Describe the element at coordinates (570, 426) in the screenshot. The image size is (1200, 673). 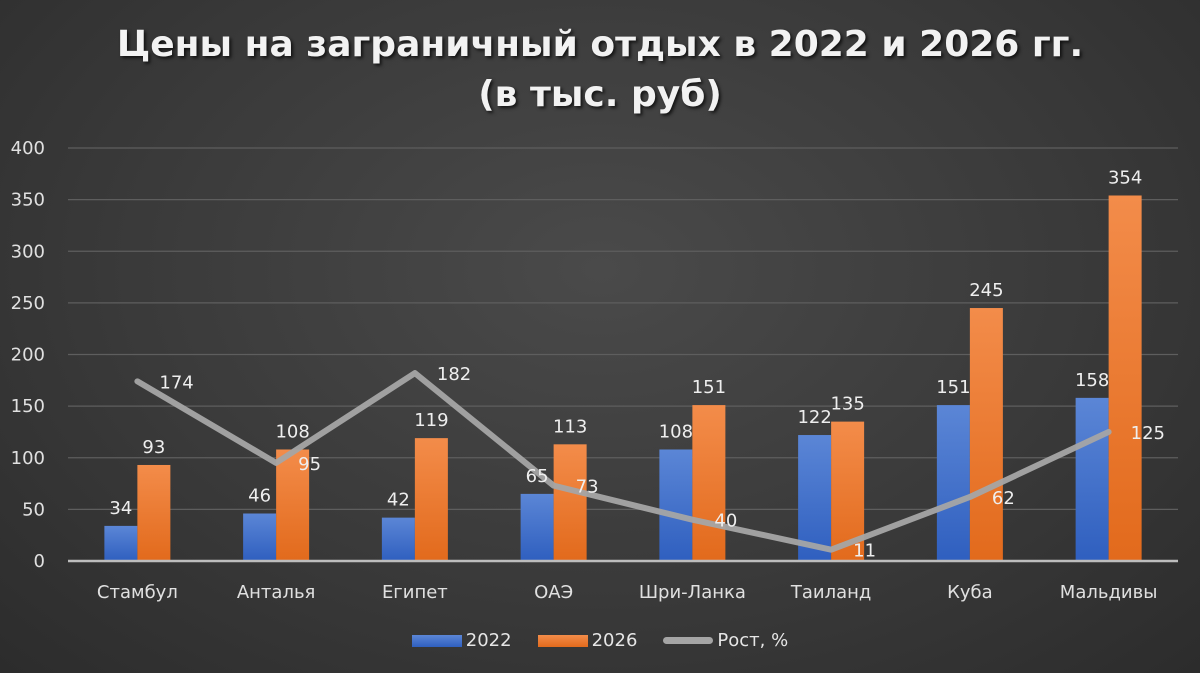
I see `label-2026: 113` at that location.